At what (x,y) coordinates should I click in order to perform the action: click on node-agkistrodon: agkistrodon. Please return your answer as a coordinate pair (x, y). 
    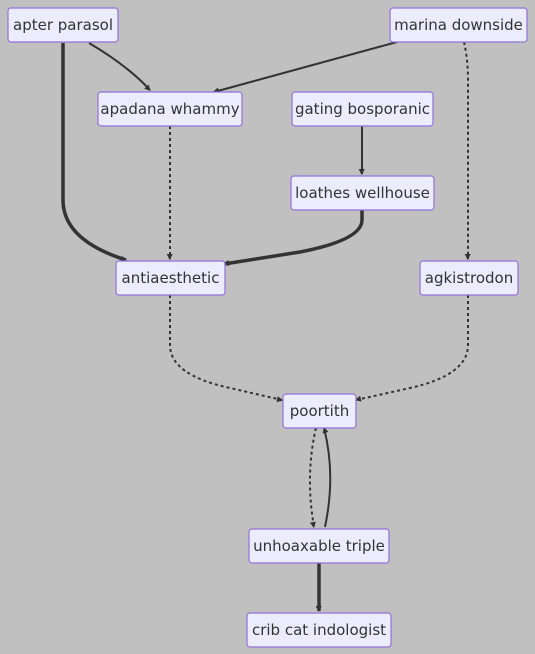
    Looking at the image, I should click on (469, 278).